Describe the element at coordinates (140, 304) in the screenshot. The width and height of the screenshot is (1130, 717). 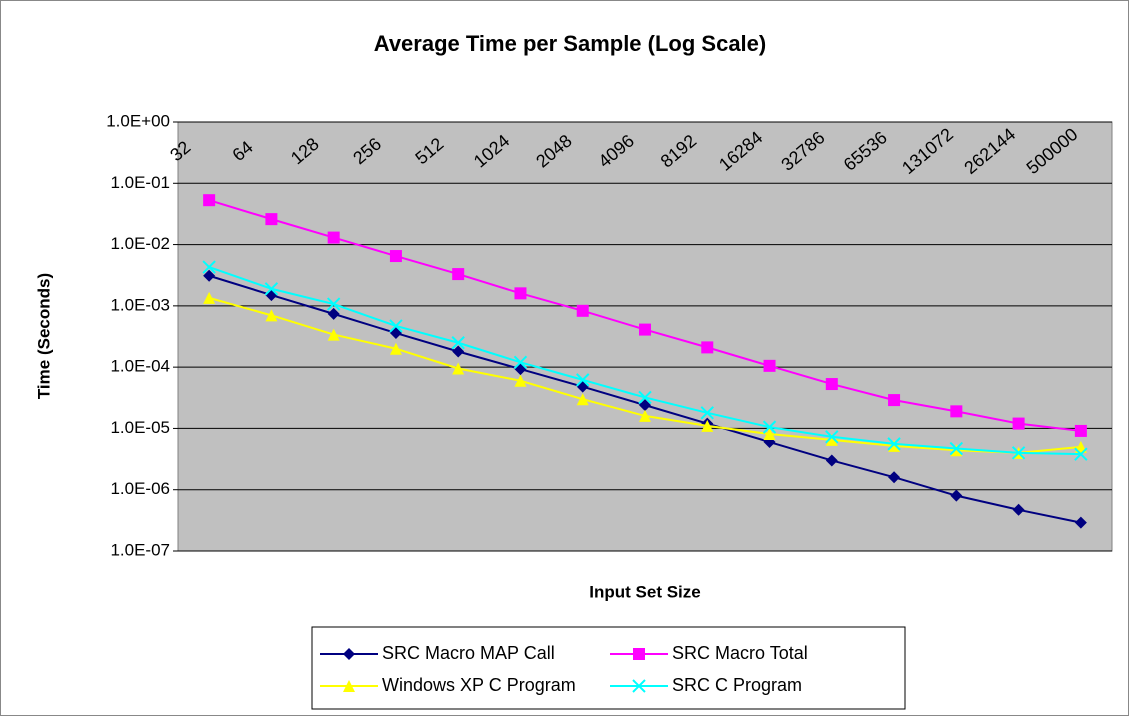
I see `y-tick-label: 1.0E-03` at that location.